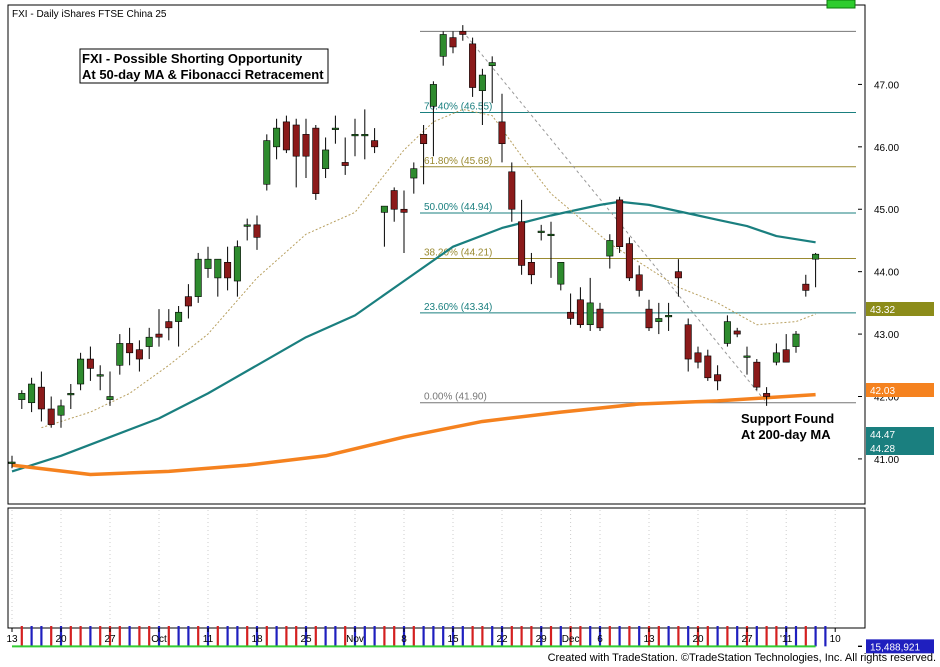 The height and width of the screenshot is (667, 940). Describe the element at coordinates (900, 434) in the screenshot. I see `price-badge` at that location.